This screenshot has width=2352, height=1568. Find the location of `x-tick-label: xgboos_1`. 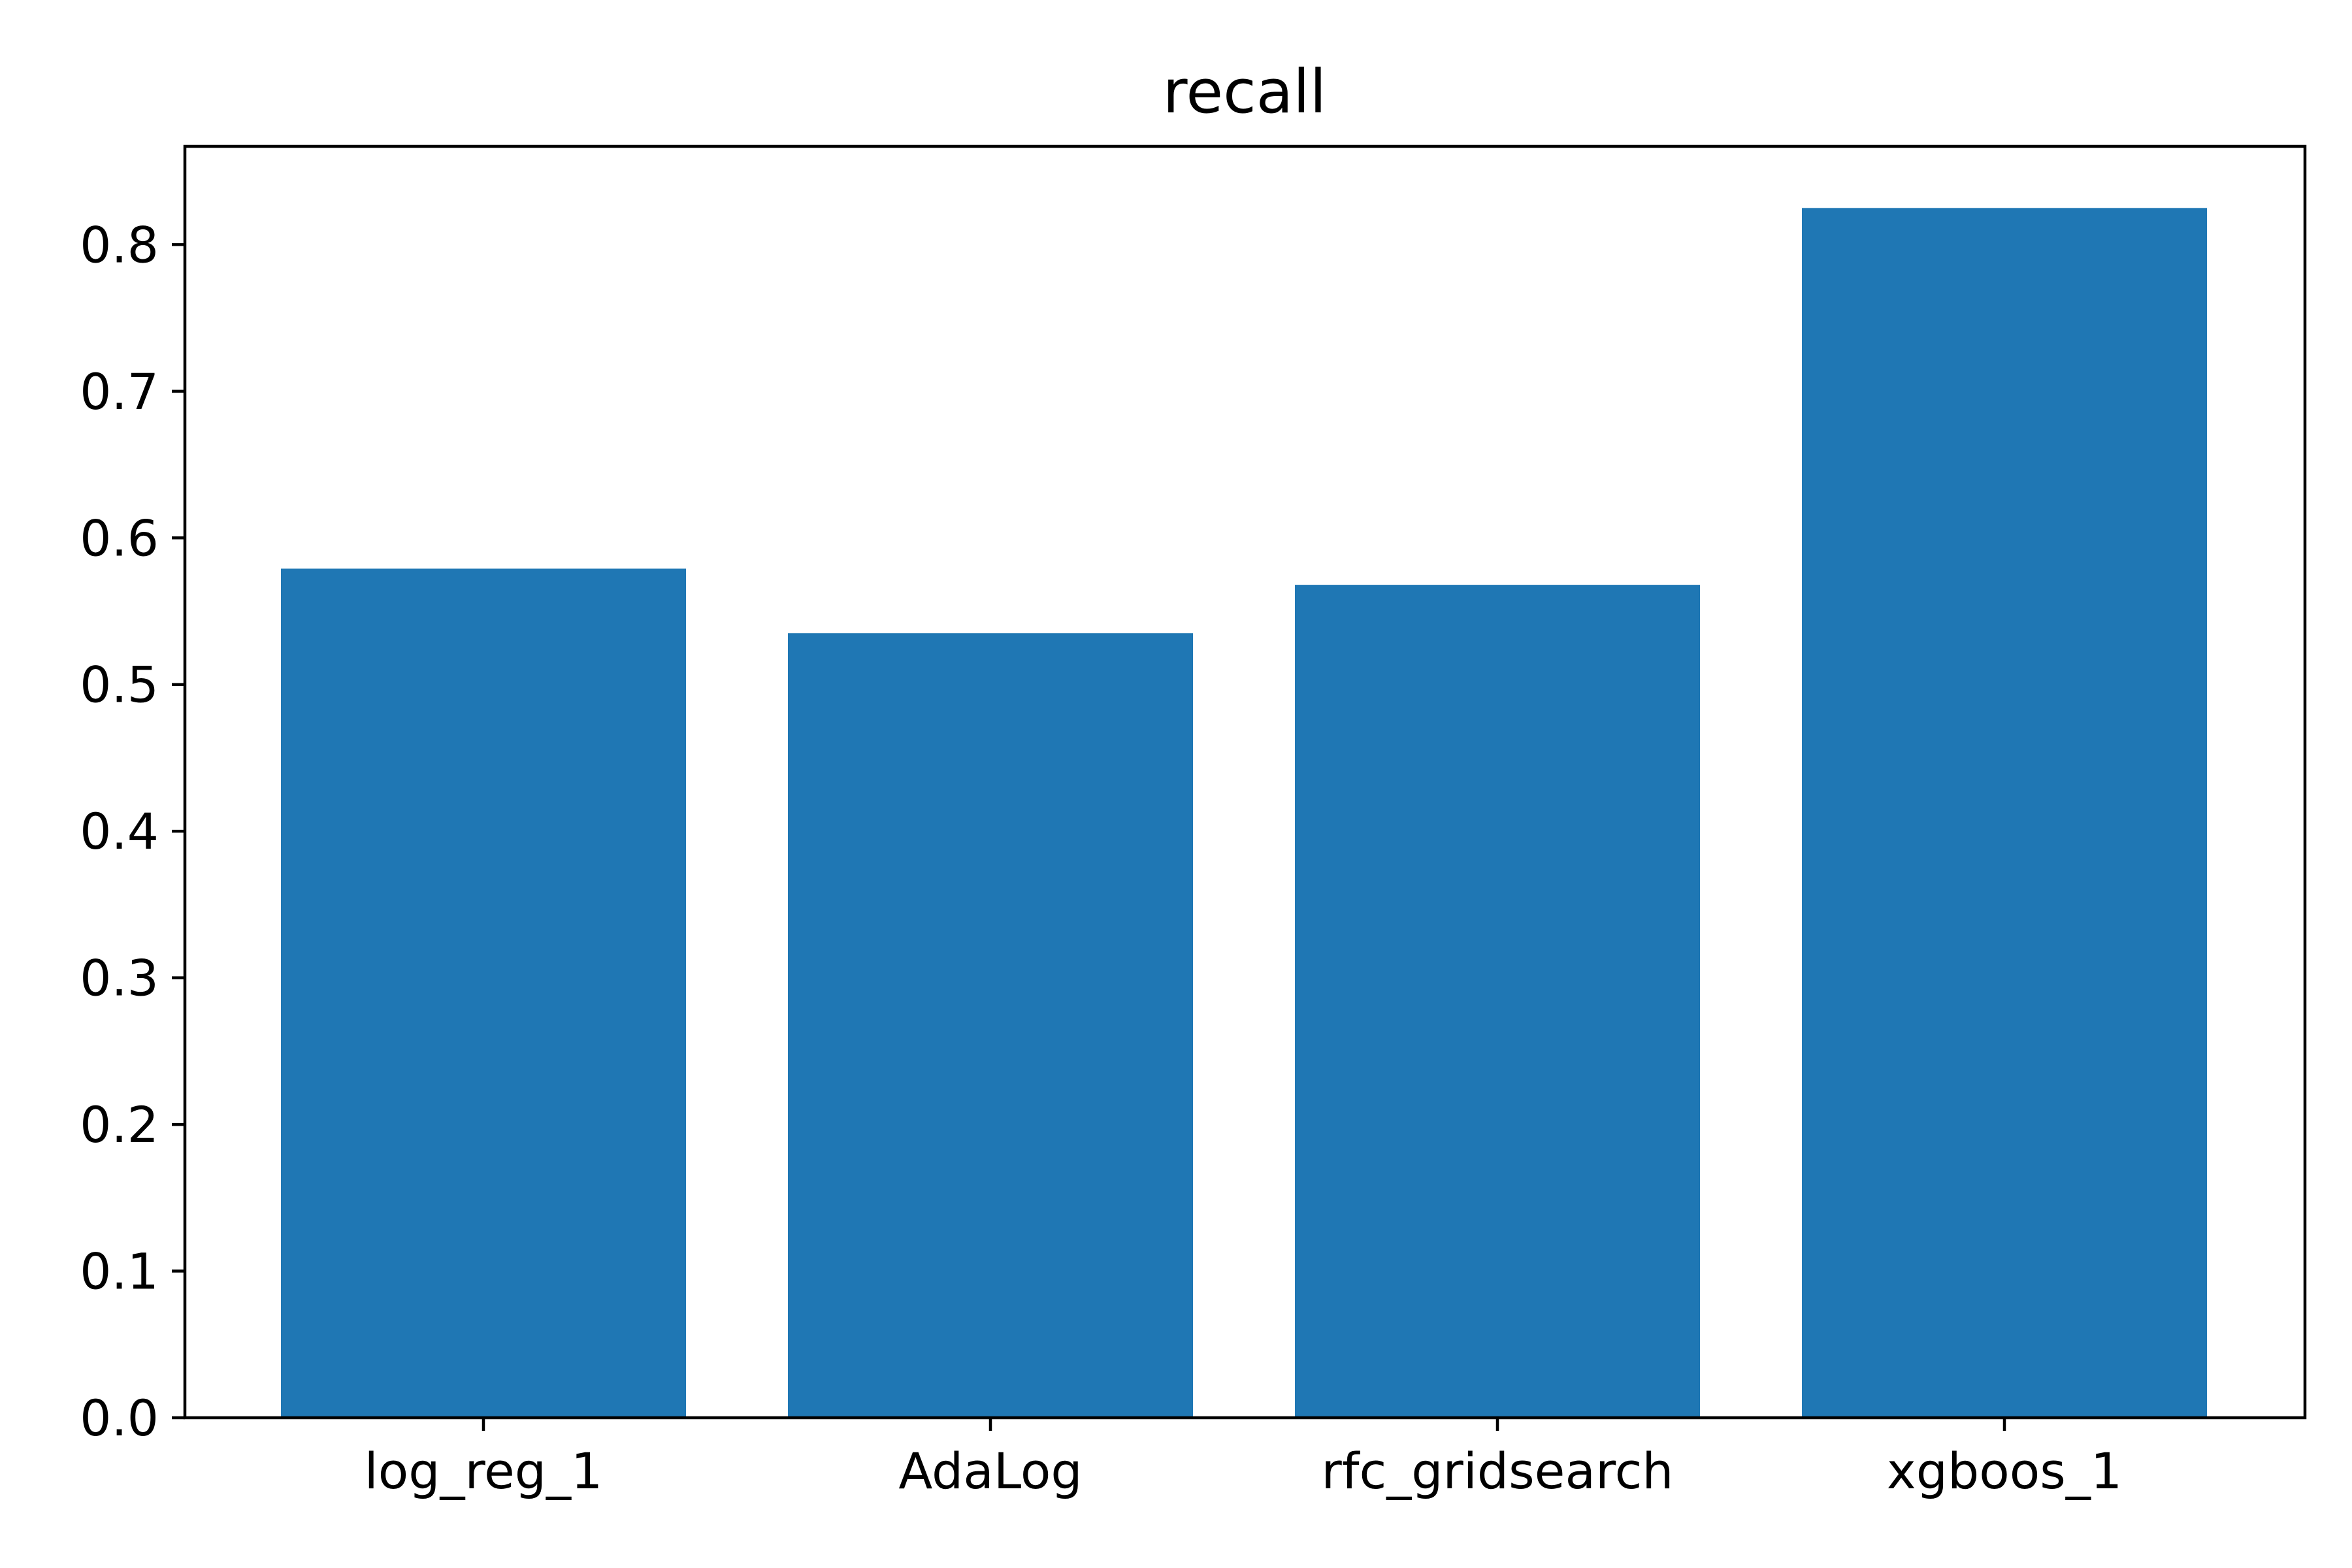

x-tick-label: xgboos_1 is located at coordinates (2004, 1471).